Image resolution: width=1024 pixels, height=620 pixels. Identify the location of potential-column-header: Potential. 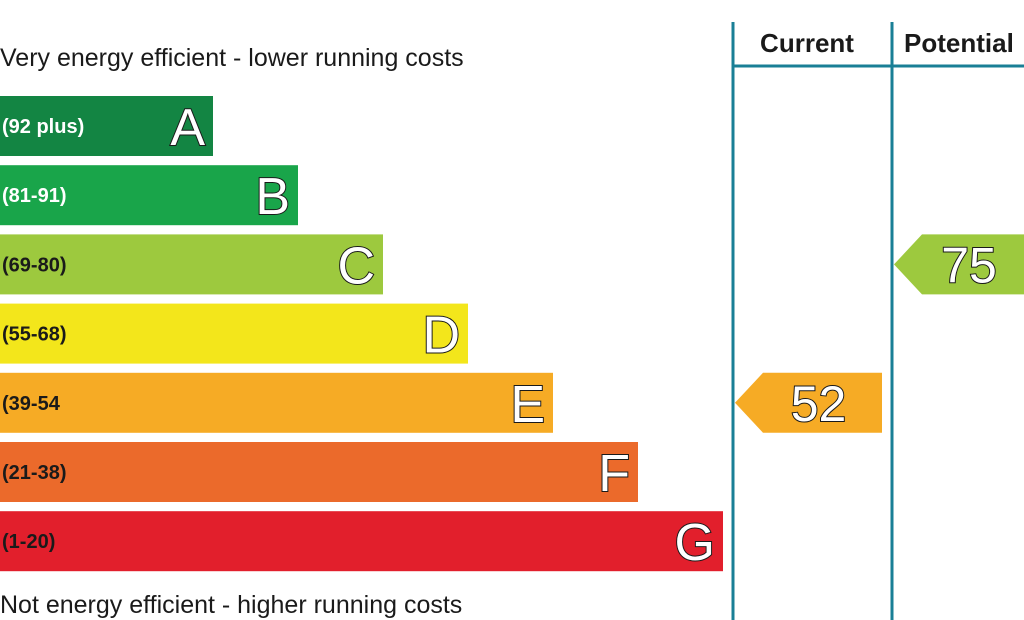
(959, 43).